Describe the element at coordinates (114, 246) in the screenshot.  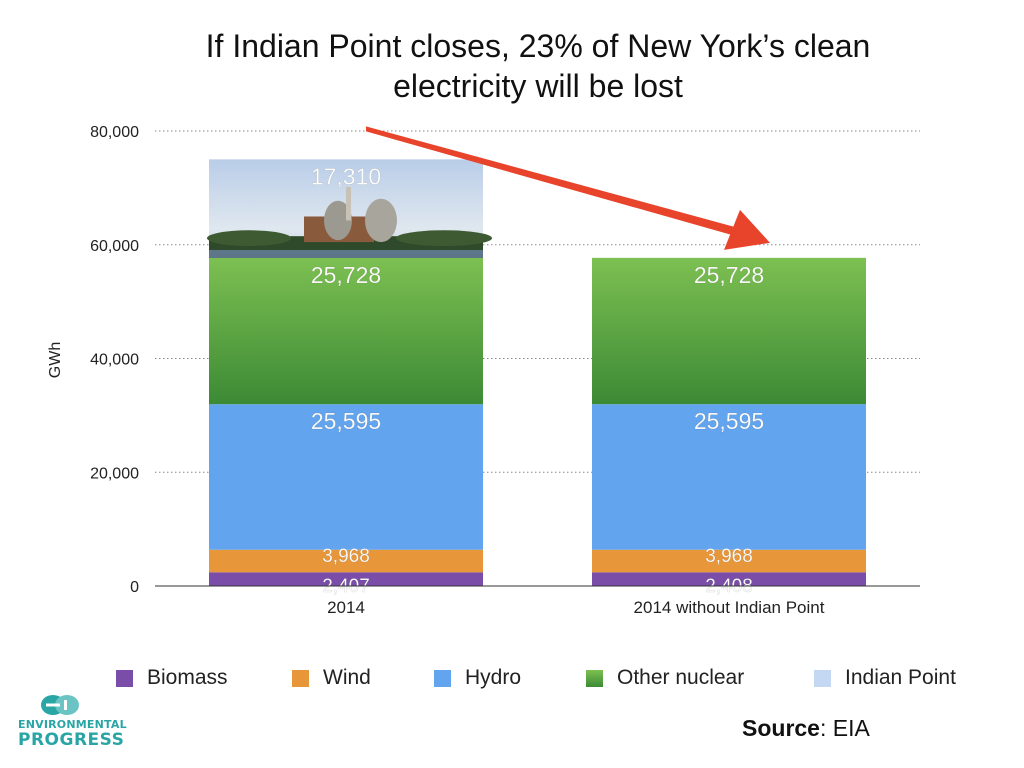
I see `y-tick-label: 60,000` at that location.